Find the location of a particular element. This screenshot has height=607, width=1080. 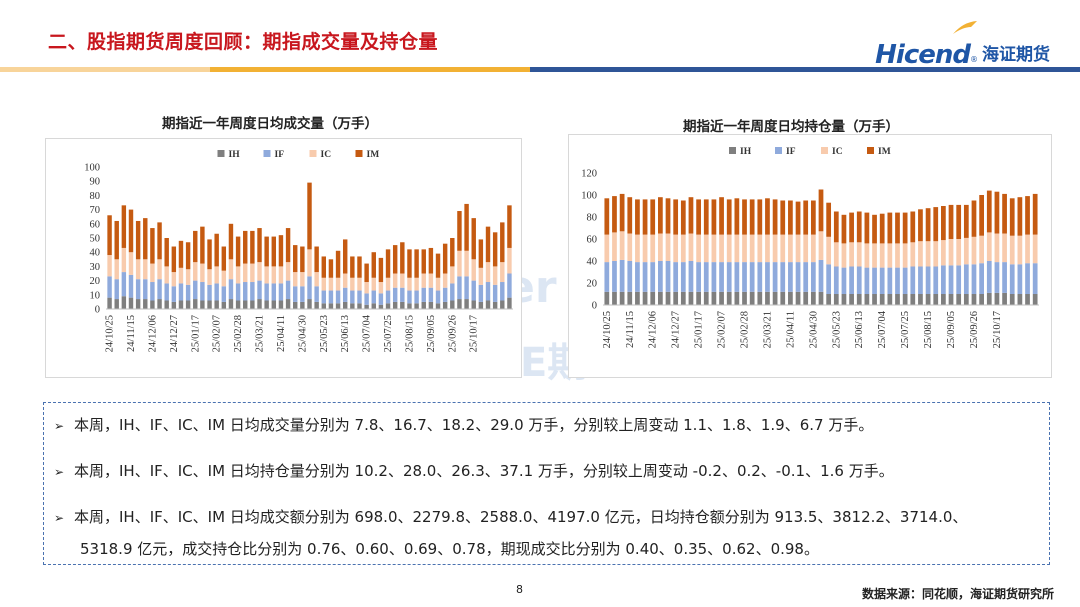

legend-entry-ih: IH is located at coordinates (229, 155).